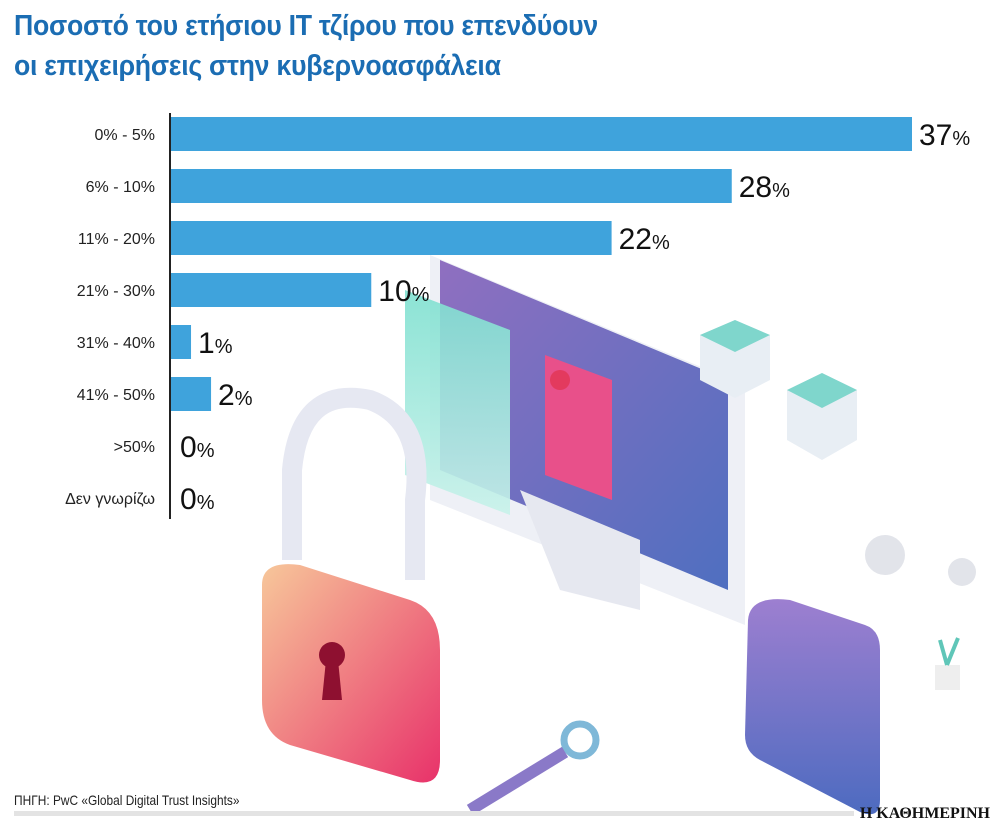 The image size is (1000, 827). Describe the element at coordinates (110, 499) in the screenshot. I see `category-label: Δεν γνωρίζω` at that location.